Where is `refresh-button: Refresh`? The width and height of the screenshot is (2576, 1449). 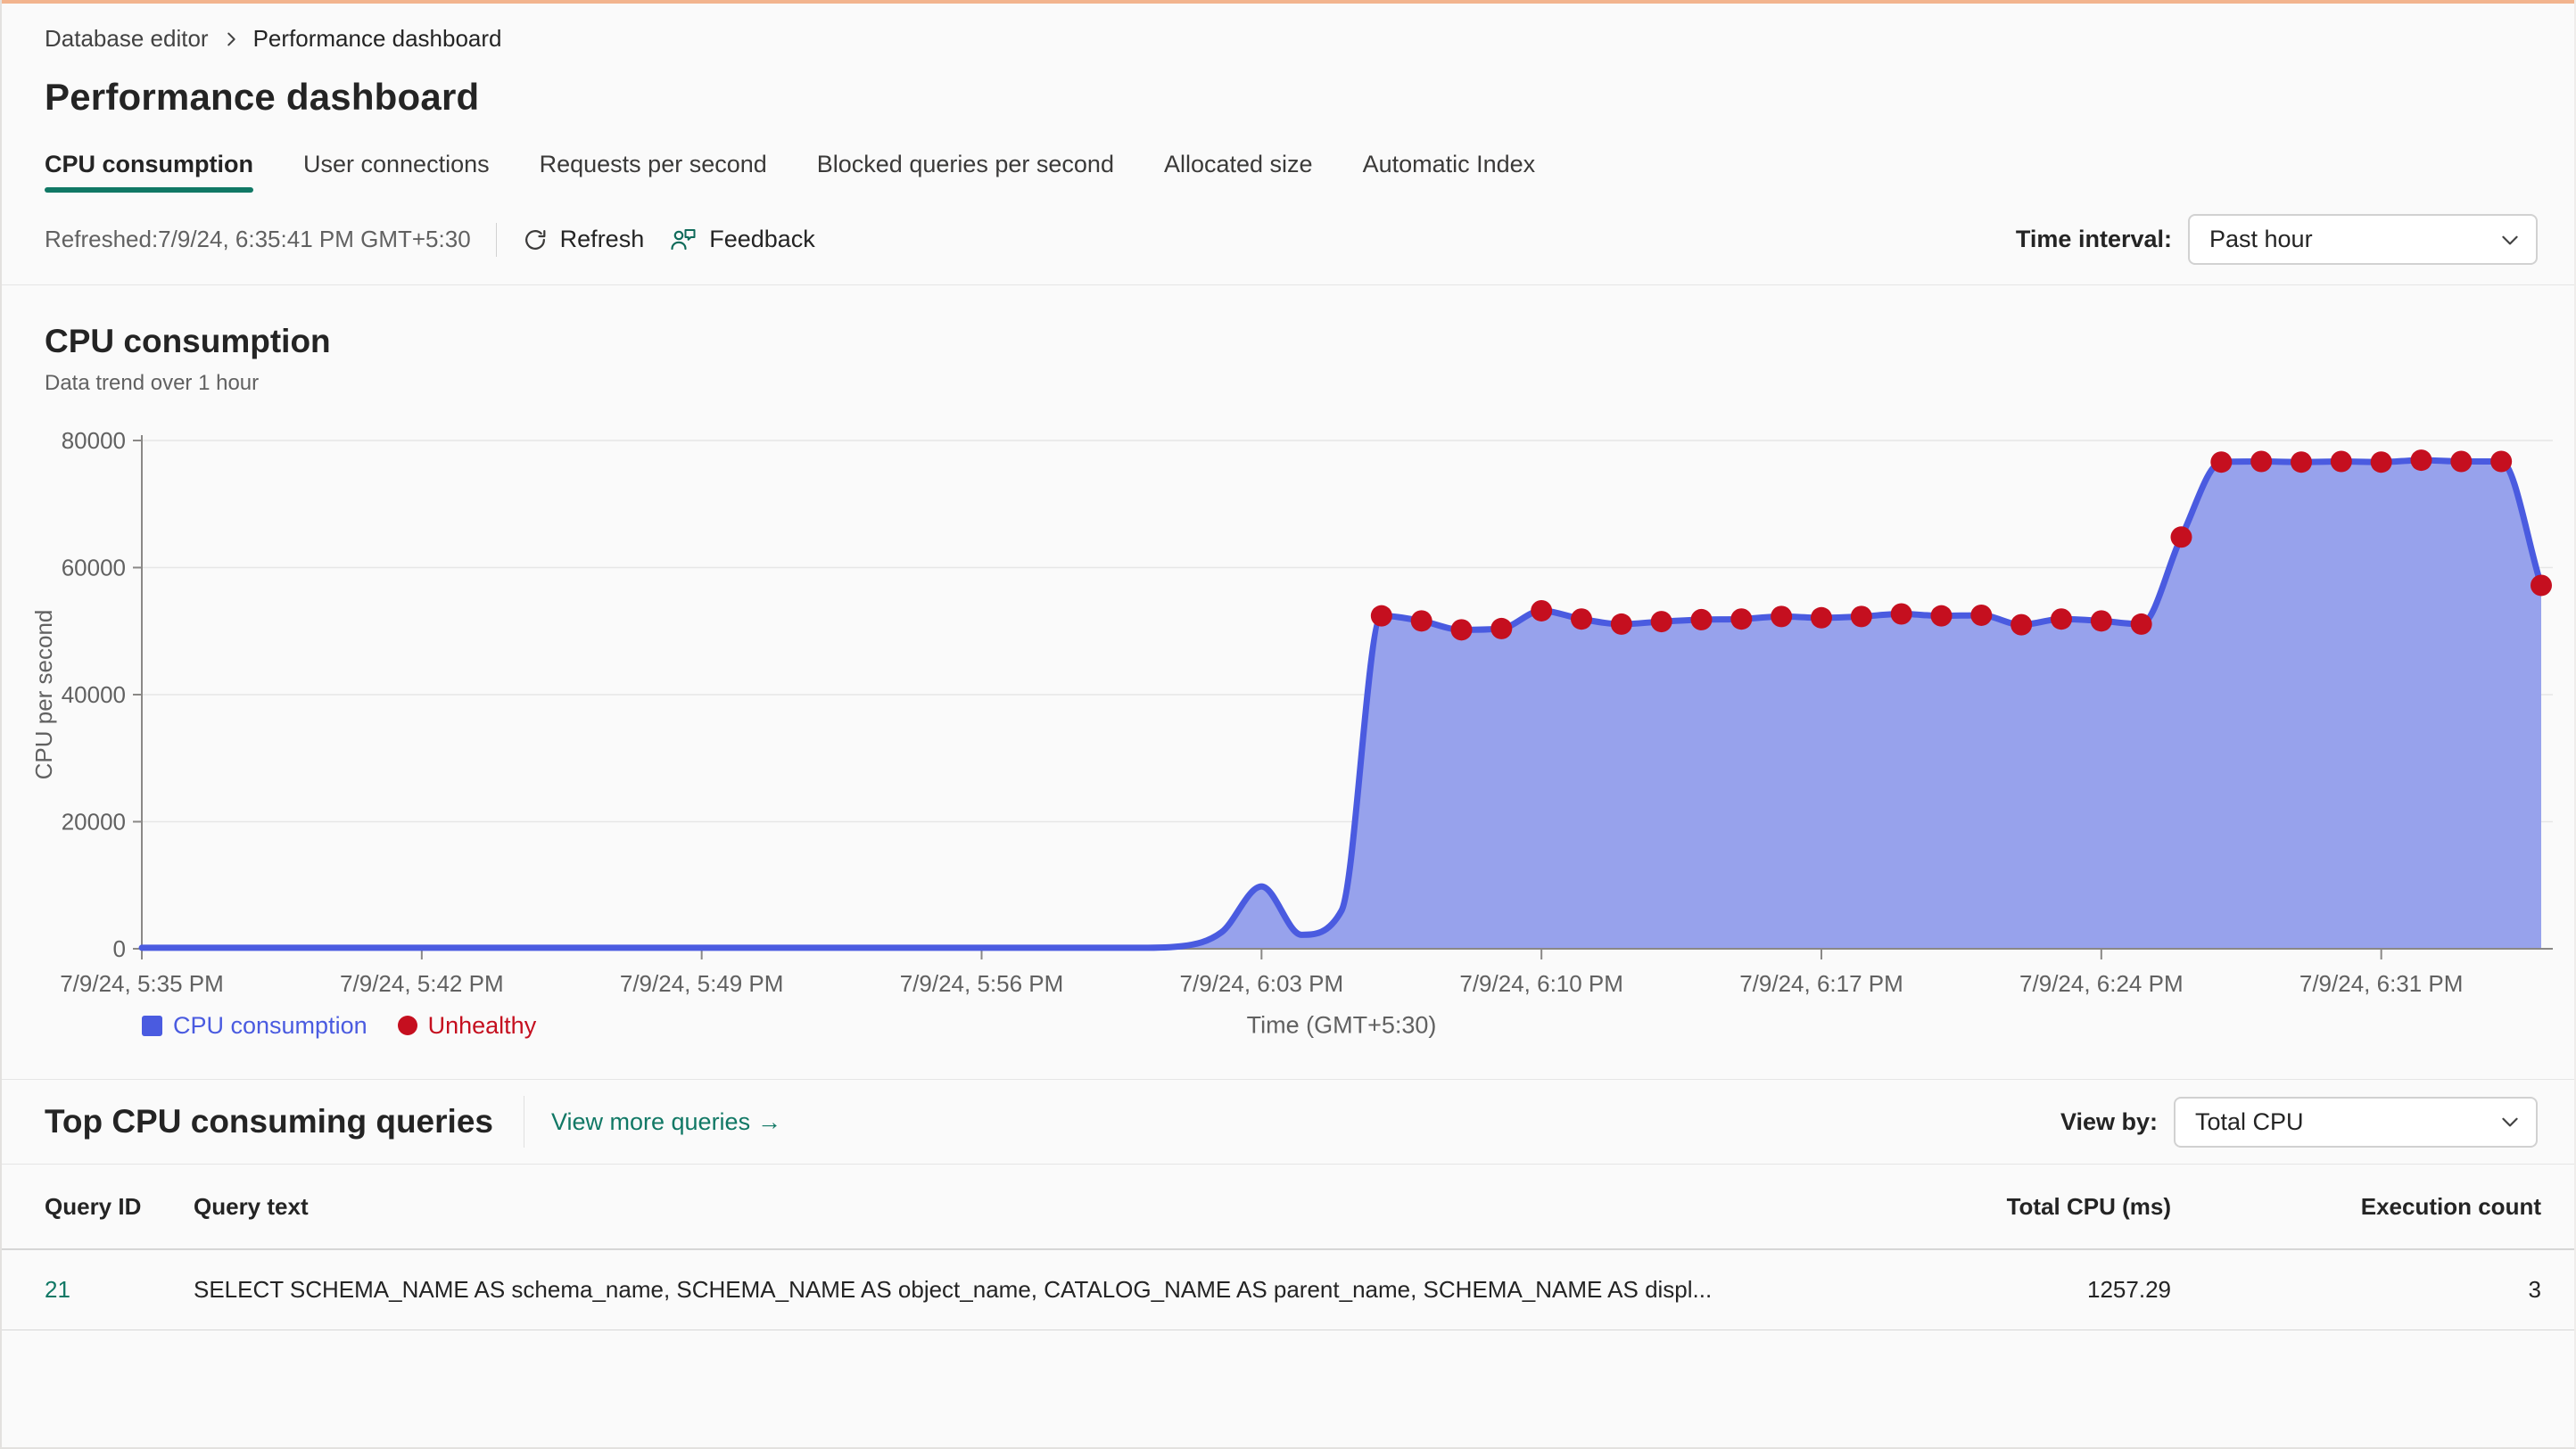
refresh-button: Refresh is located at coordinates (584, 239).